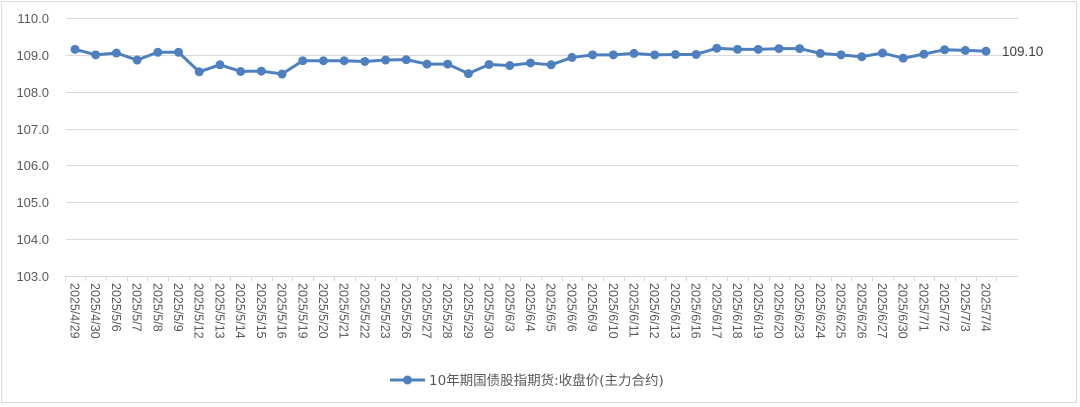  Describe the element at coordinates (385, 311) in the screenshot. I see `x-tick-label: 2025/5/23` at that location.